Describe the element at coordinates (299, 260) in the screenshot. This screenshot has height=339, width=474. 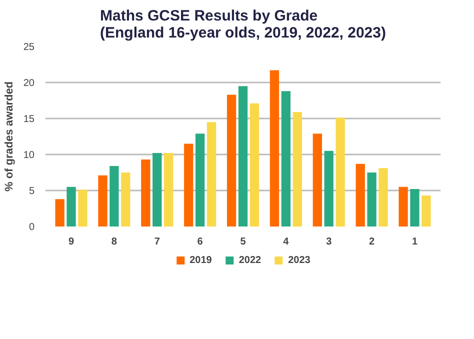
I see `legend-label: 2023` at that location.